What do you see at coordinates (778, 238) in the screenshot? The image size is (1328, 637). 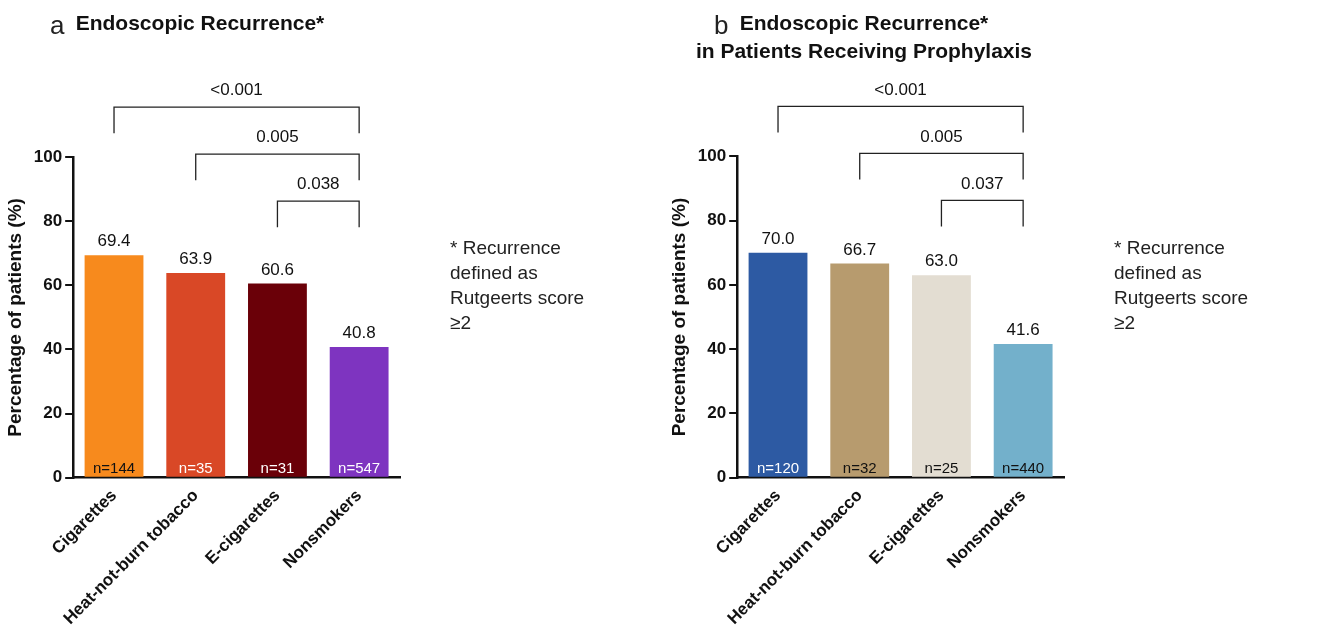 I see `data-label: 70.0` at bounding box center [778, 238].